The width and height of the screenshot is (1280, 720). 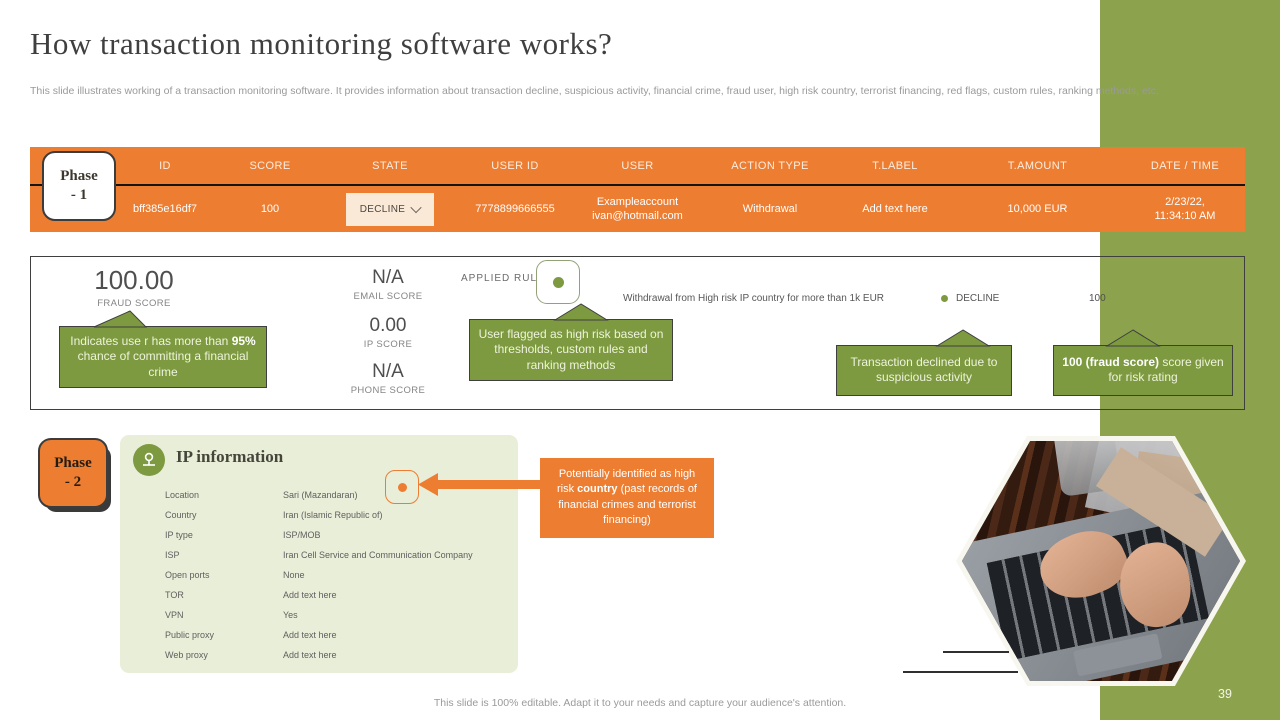 What do you see at coordinates (134, 303) in the screenshot?
I see `fraud-score-label: FRAUD SCORE` at bounding box center [134, 303].